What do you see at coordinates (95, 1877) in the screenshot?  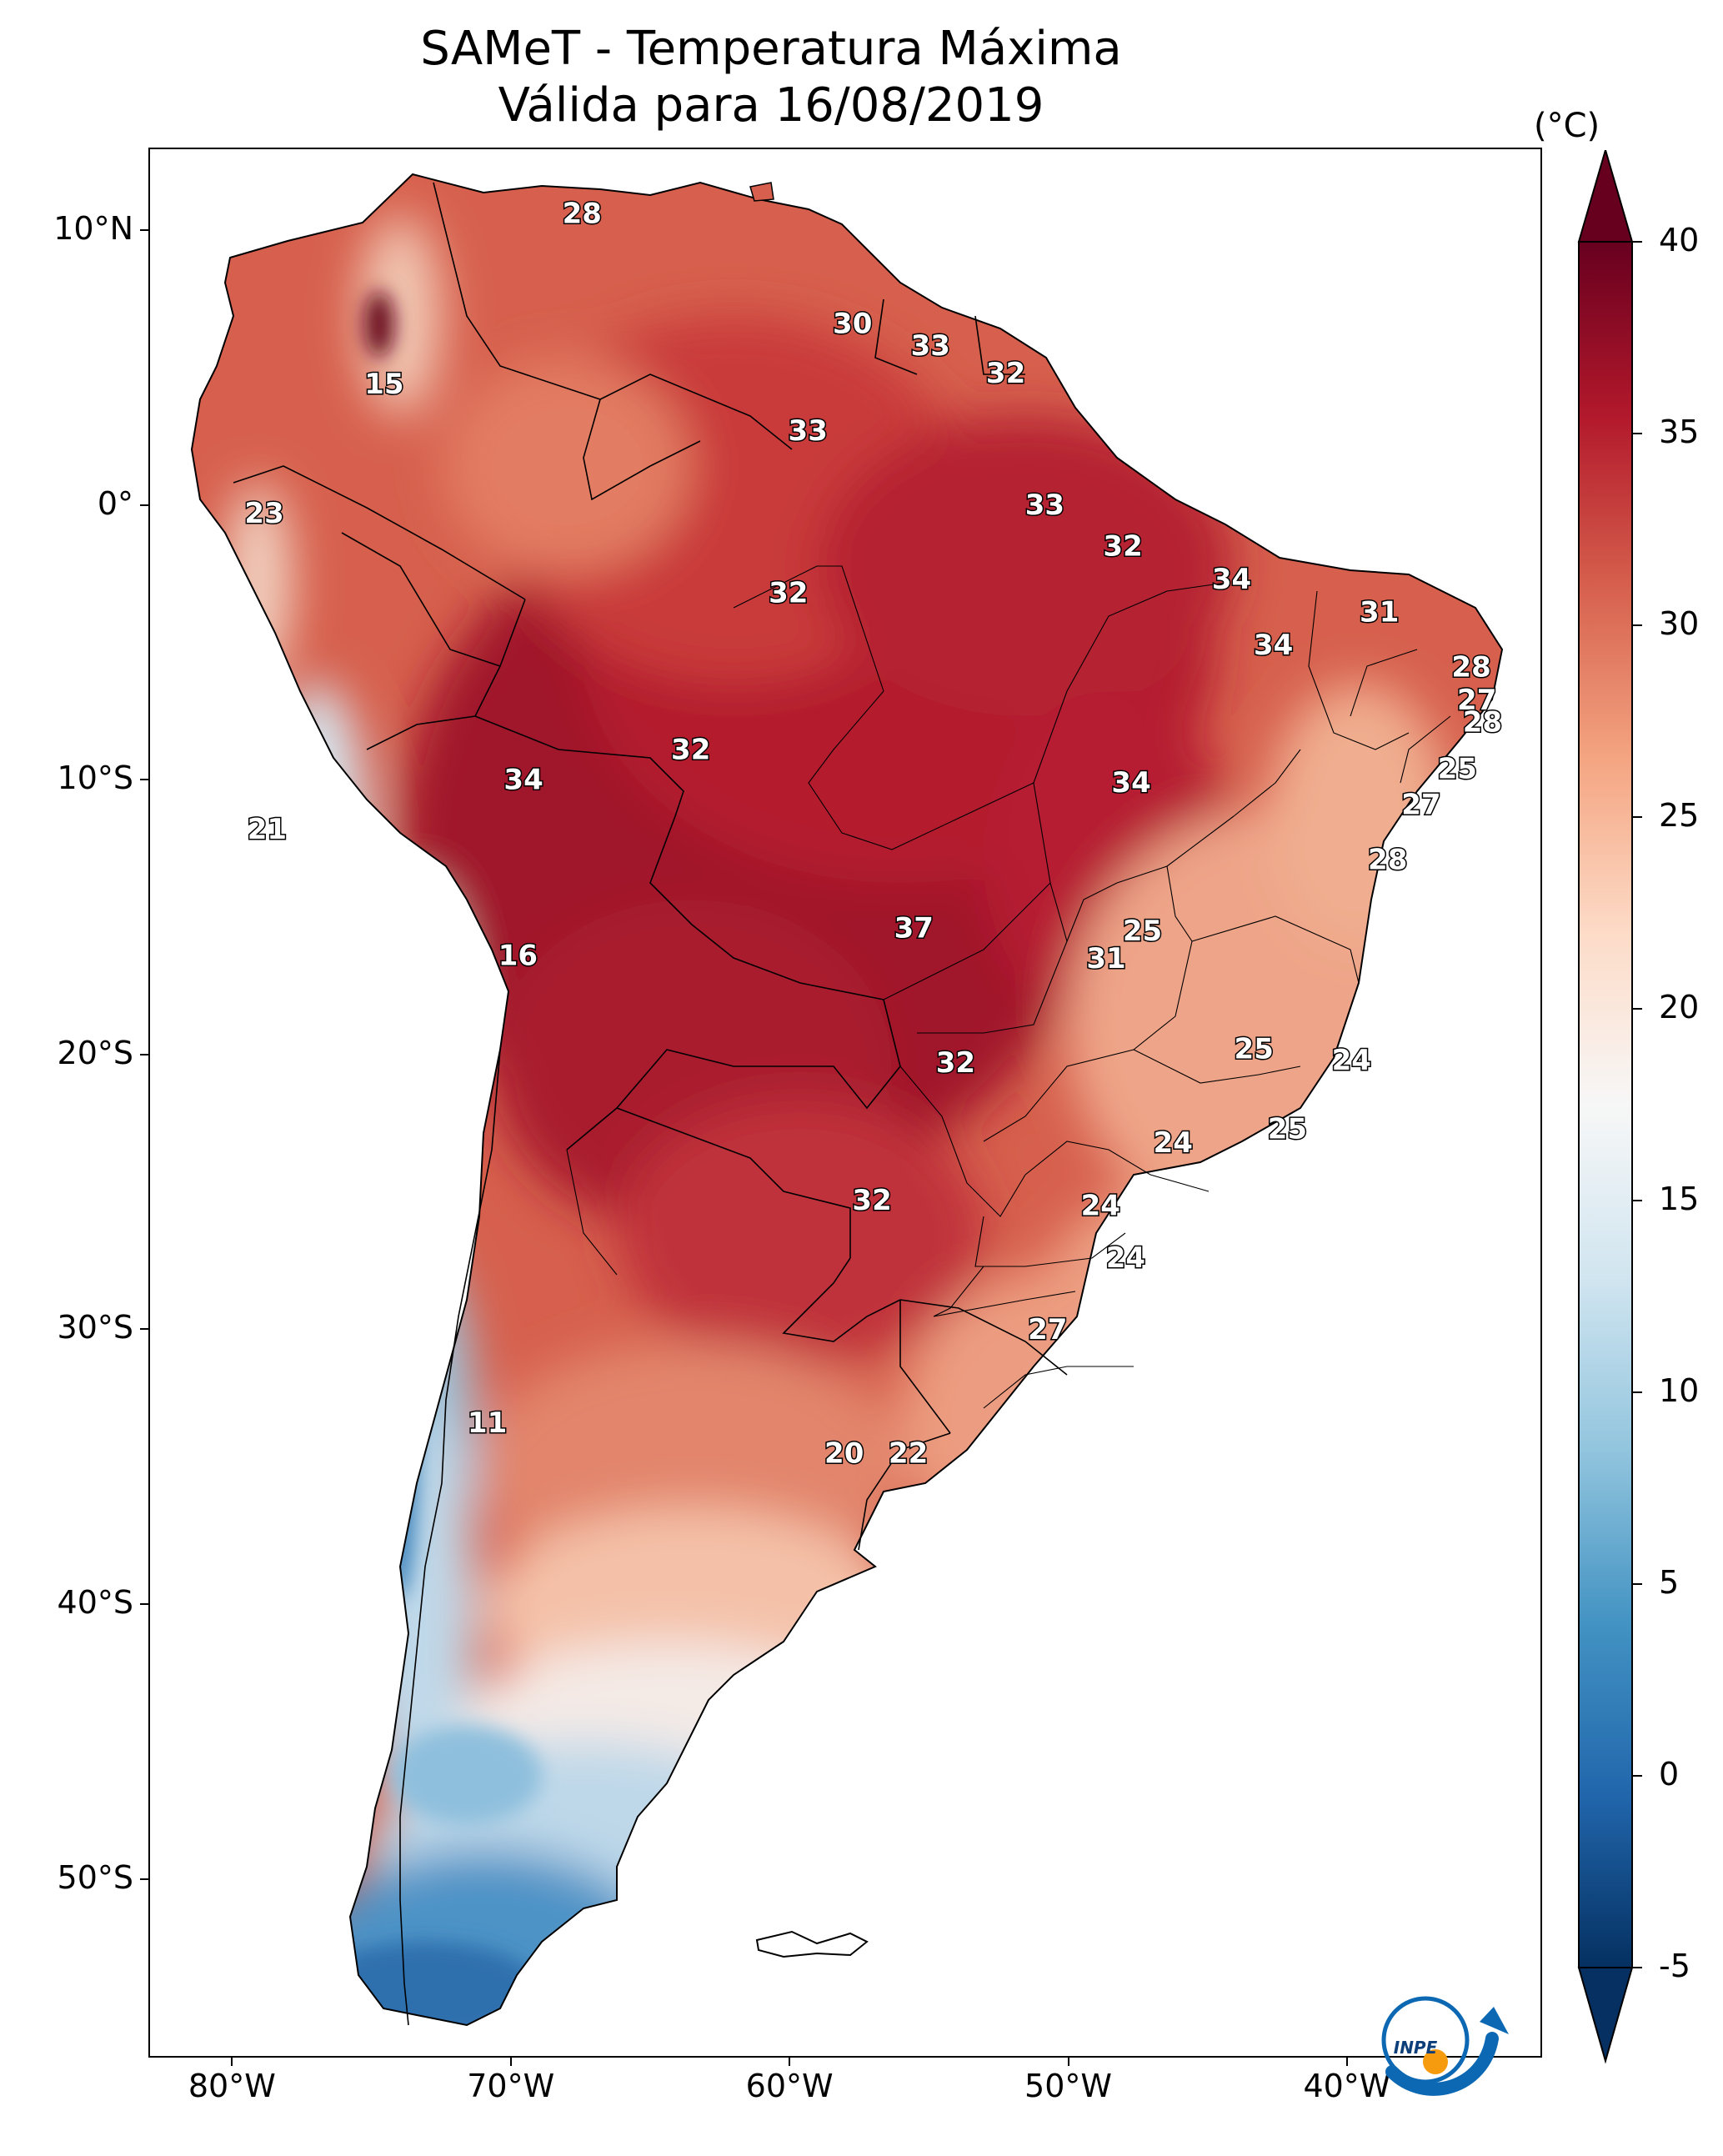 I see `latitude-tick-label: 50°S` at bounding box center [95, 1877].